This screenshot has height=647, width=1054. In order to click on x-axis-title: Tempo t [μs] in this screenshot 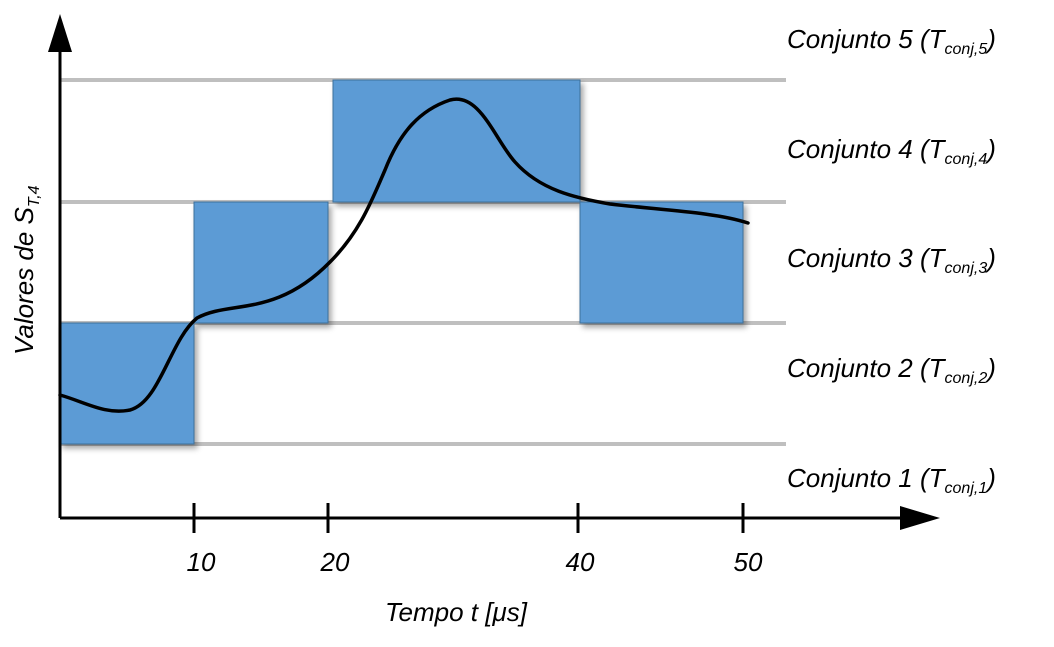, I will do `click(456, 612)`.